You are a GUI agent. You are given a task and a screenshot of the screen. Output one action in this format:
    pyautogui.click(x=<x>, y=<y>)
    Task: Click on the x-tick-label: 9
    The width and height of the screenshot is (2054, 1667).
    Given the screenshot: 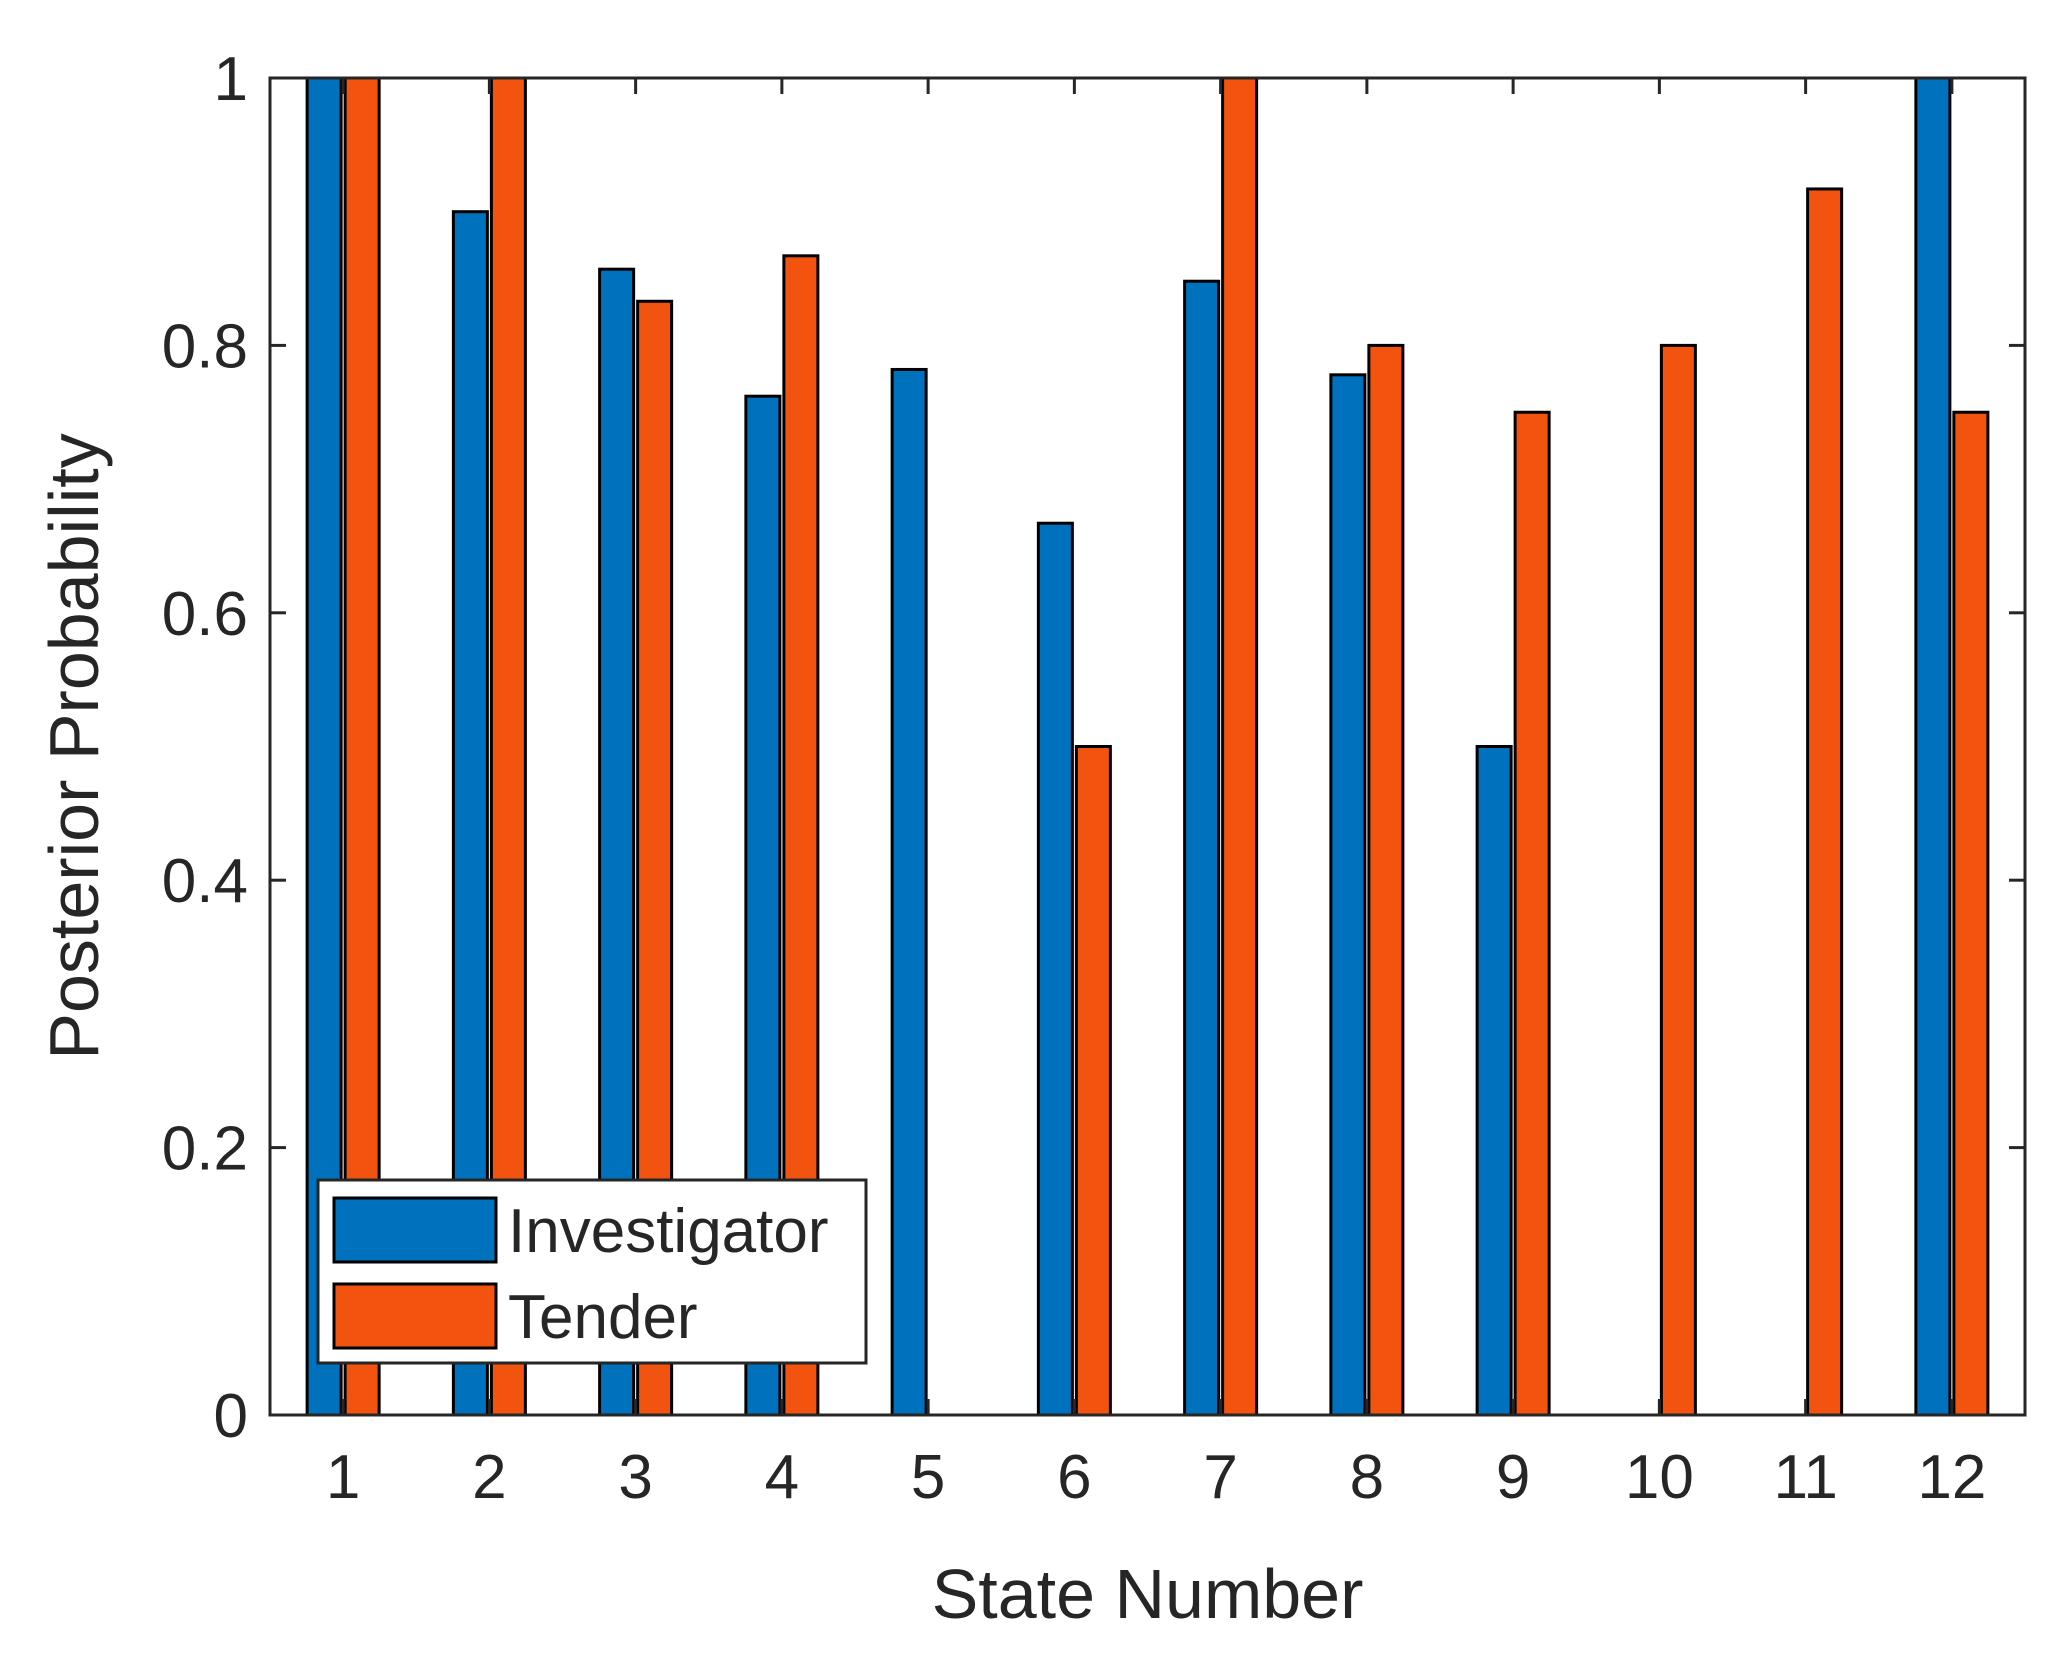 What is the action you would take?
    pyautogui.click(x=1513, y=1477)
    